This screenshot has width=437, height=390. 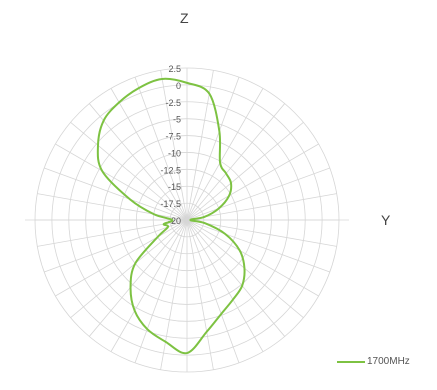 What do you see at coordinates (386, 220) in the screenshot?
I see `y-axis-label: Y` at bounding box center [386, 220].